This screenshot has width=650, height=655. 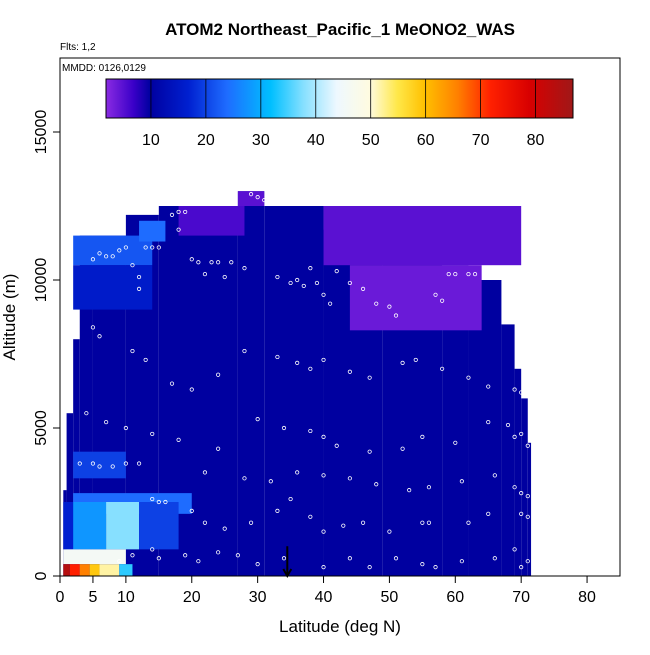 What do you see at coordinates (390, 597) in the screenshot?
I see `x-tick-label: 50` at bounding box center [390, 597].